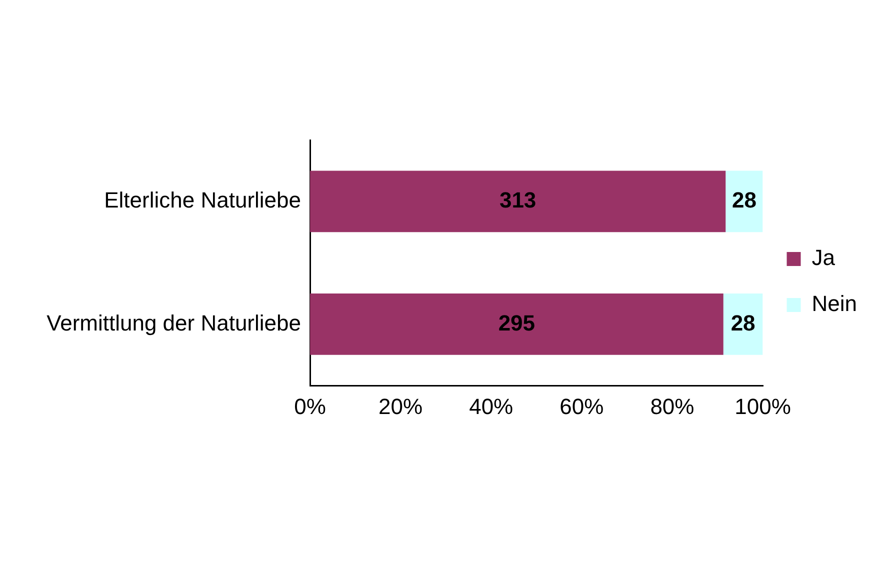 This screenshot has width=887, height=564. What do you see at coordinates (824, 257) in the screenshot?
I see `legend-label: Ja` at bounding box center [824, 257].